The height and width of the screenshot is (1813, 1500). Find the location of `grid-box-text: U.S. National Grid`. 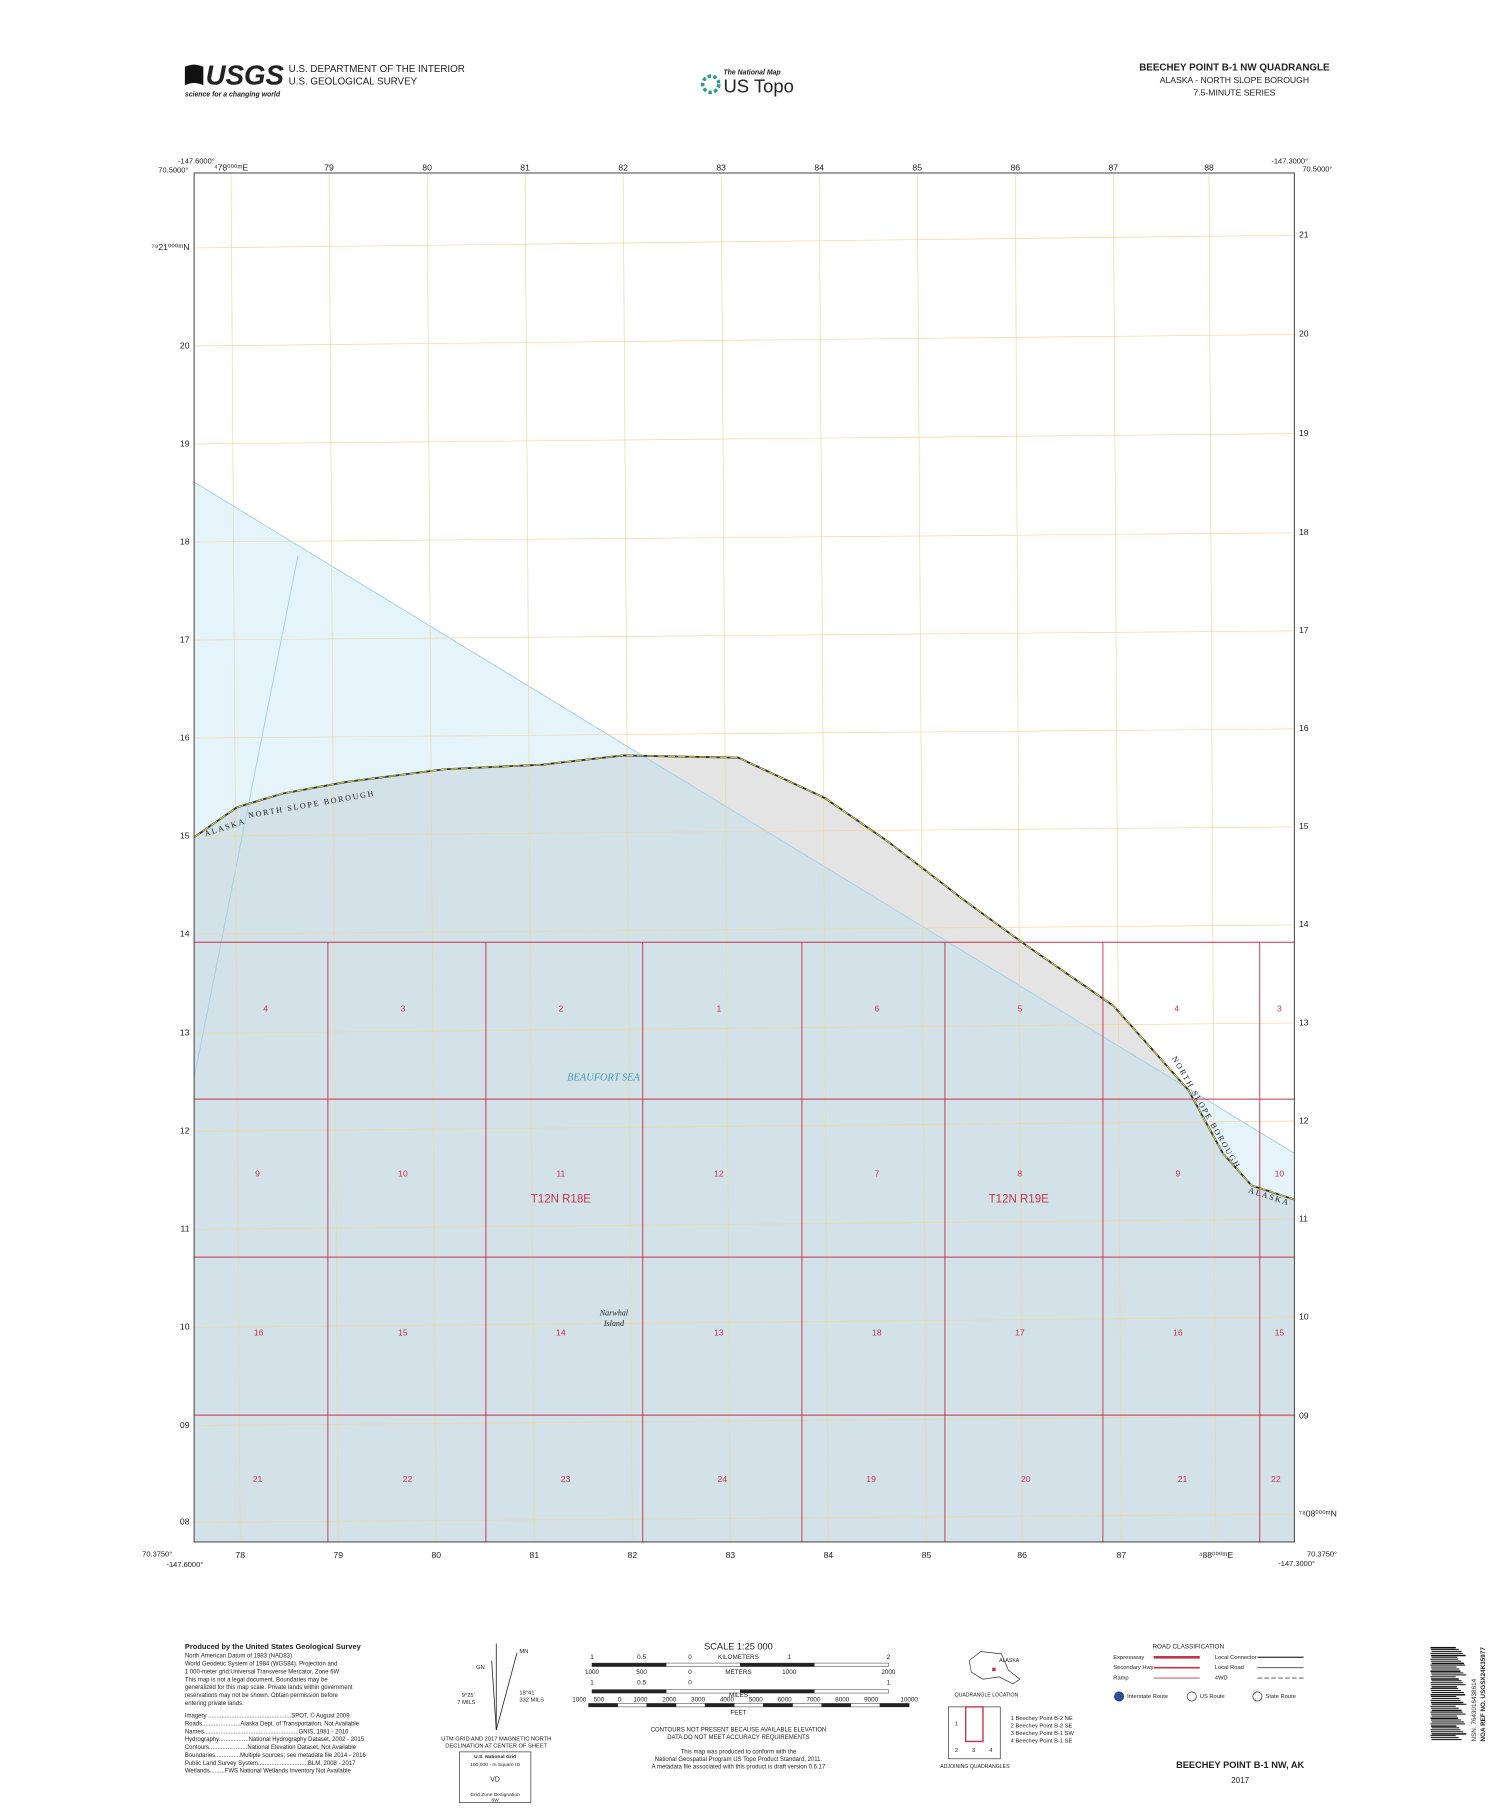

grid-box-text: U.S. National Grid is located at coordinates (495, 1757).